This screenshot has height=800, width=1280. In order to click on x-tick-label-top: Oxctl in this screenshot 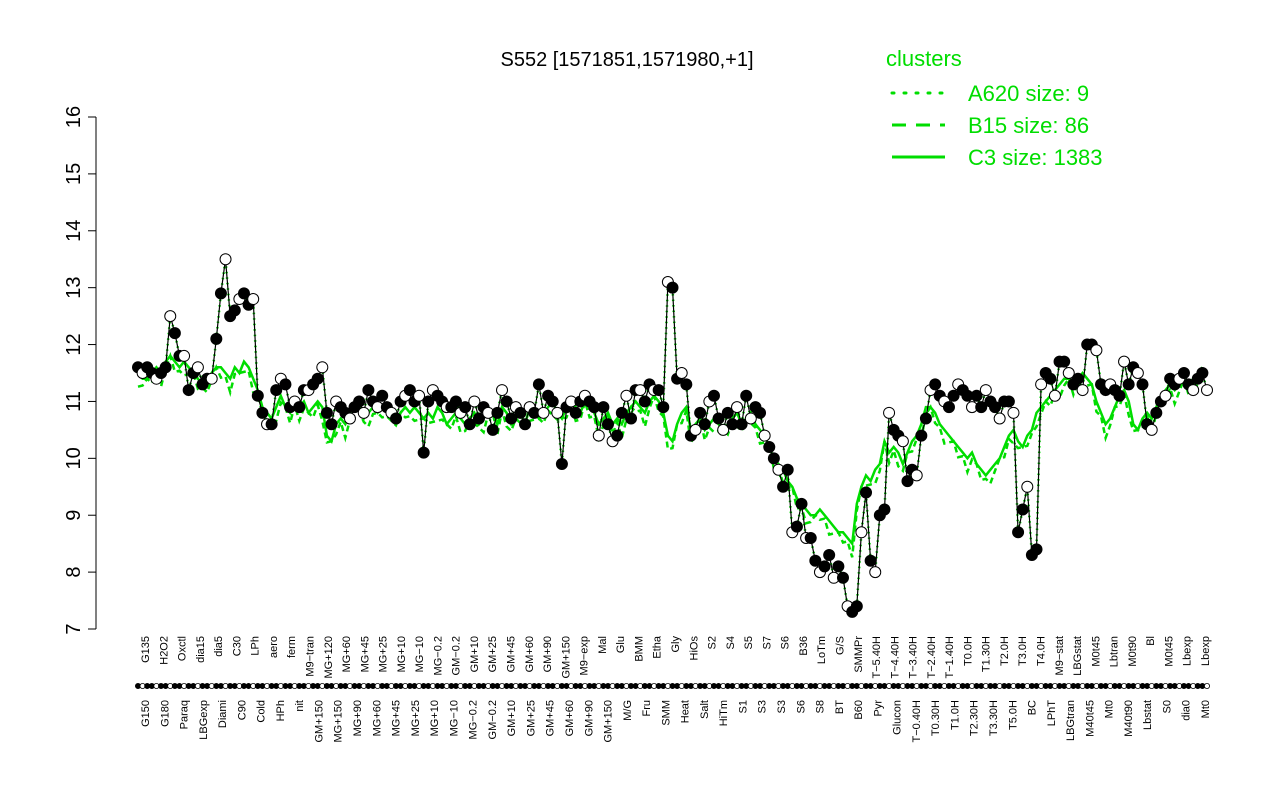, I will do `click(183, 648)`.